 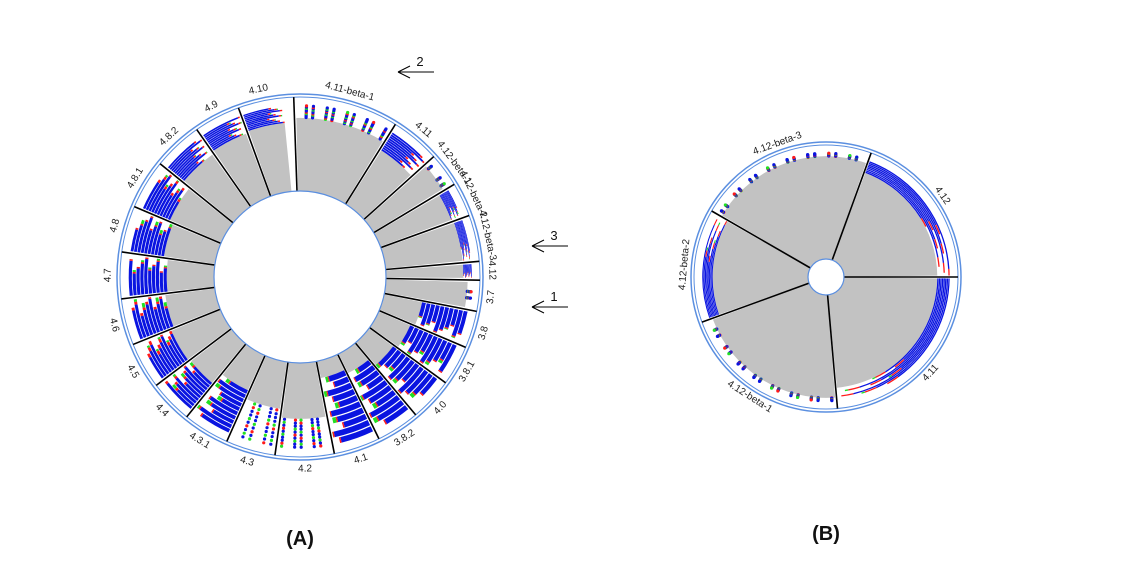 I want to click on segment-4.11: 4.11, so click(x=888, y=337).